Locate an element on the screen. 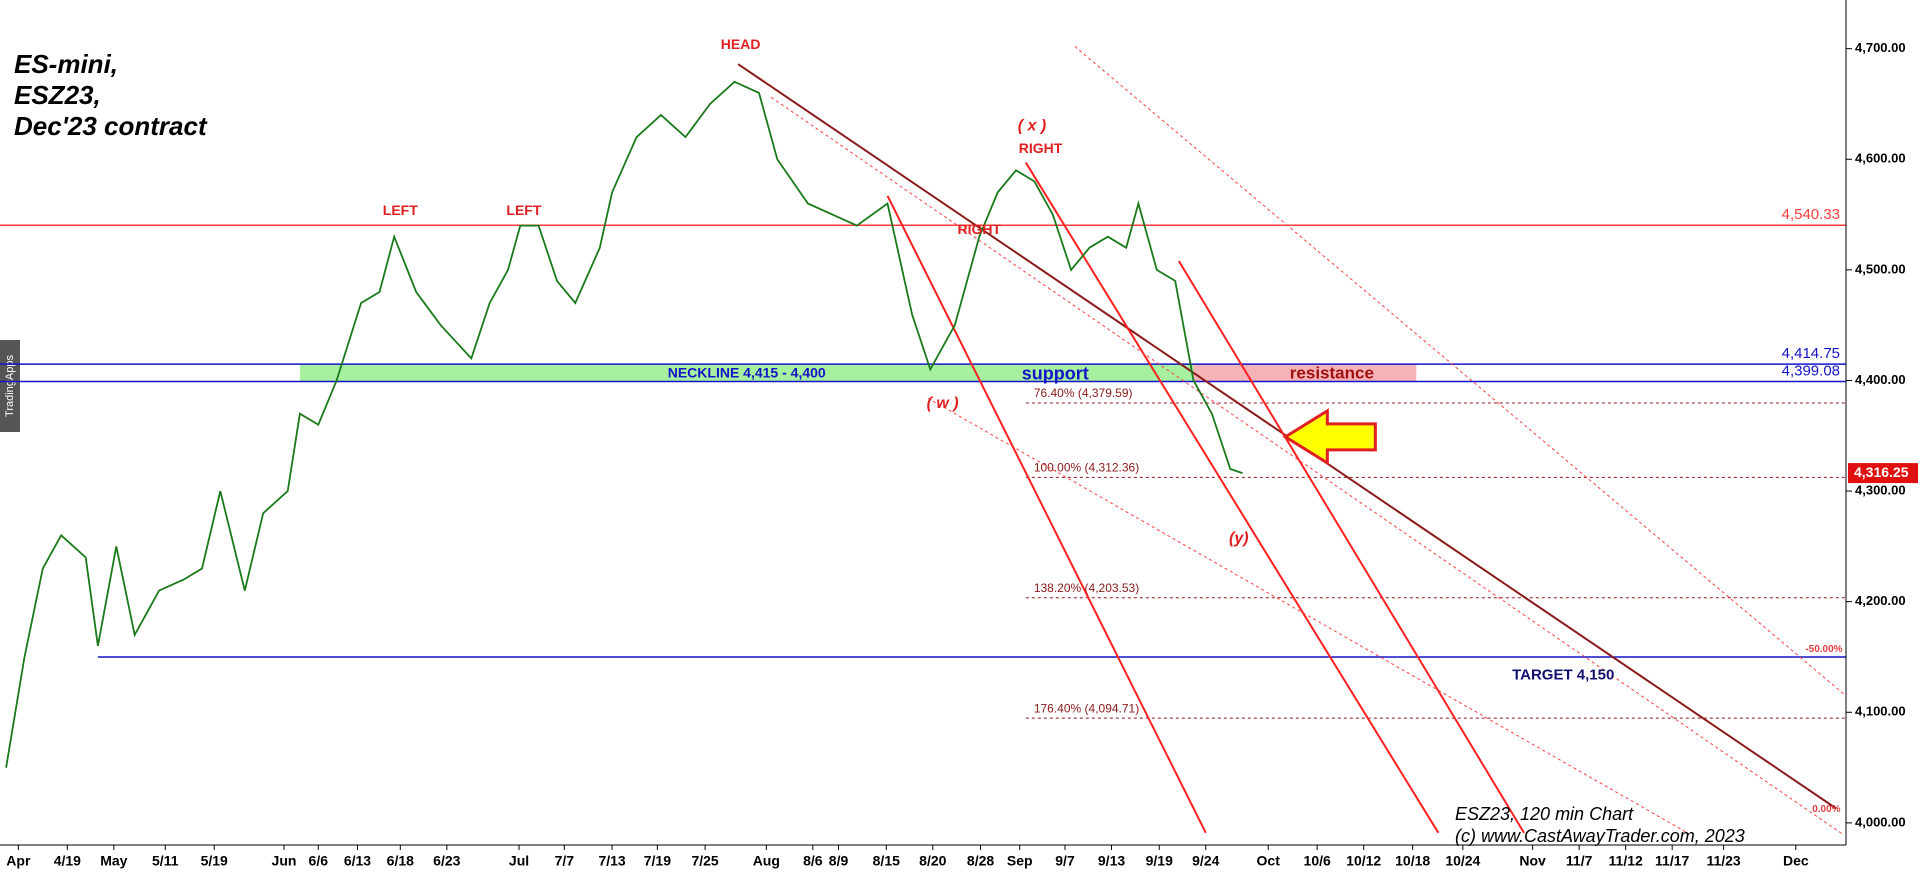 This screenshot has width=1920, height=876. x-tick-label: 4/19 is located at coordinates (67, 861).